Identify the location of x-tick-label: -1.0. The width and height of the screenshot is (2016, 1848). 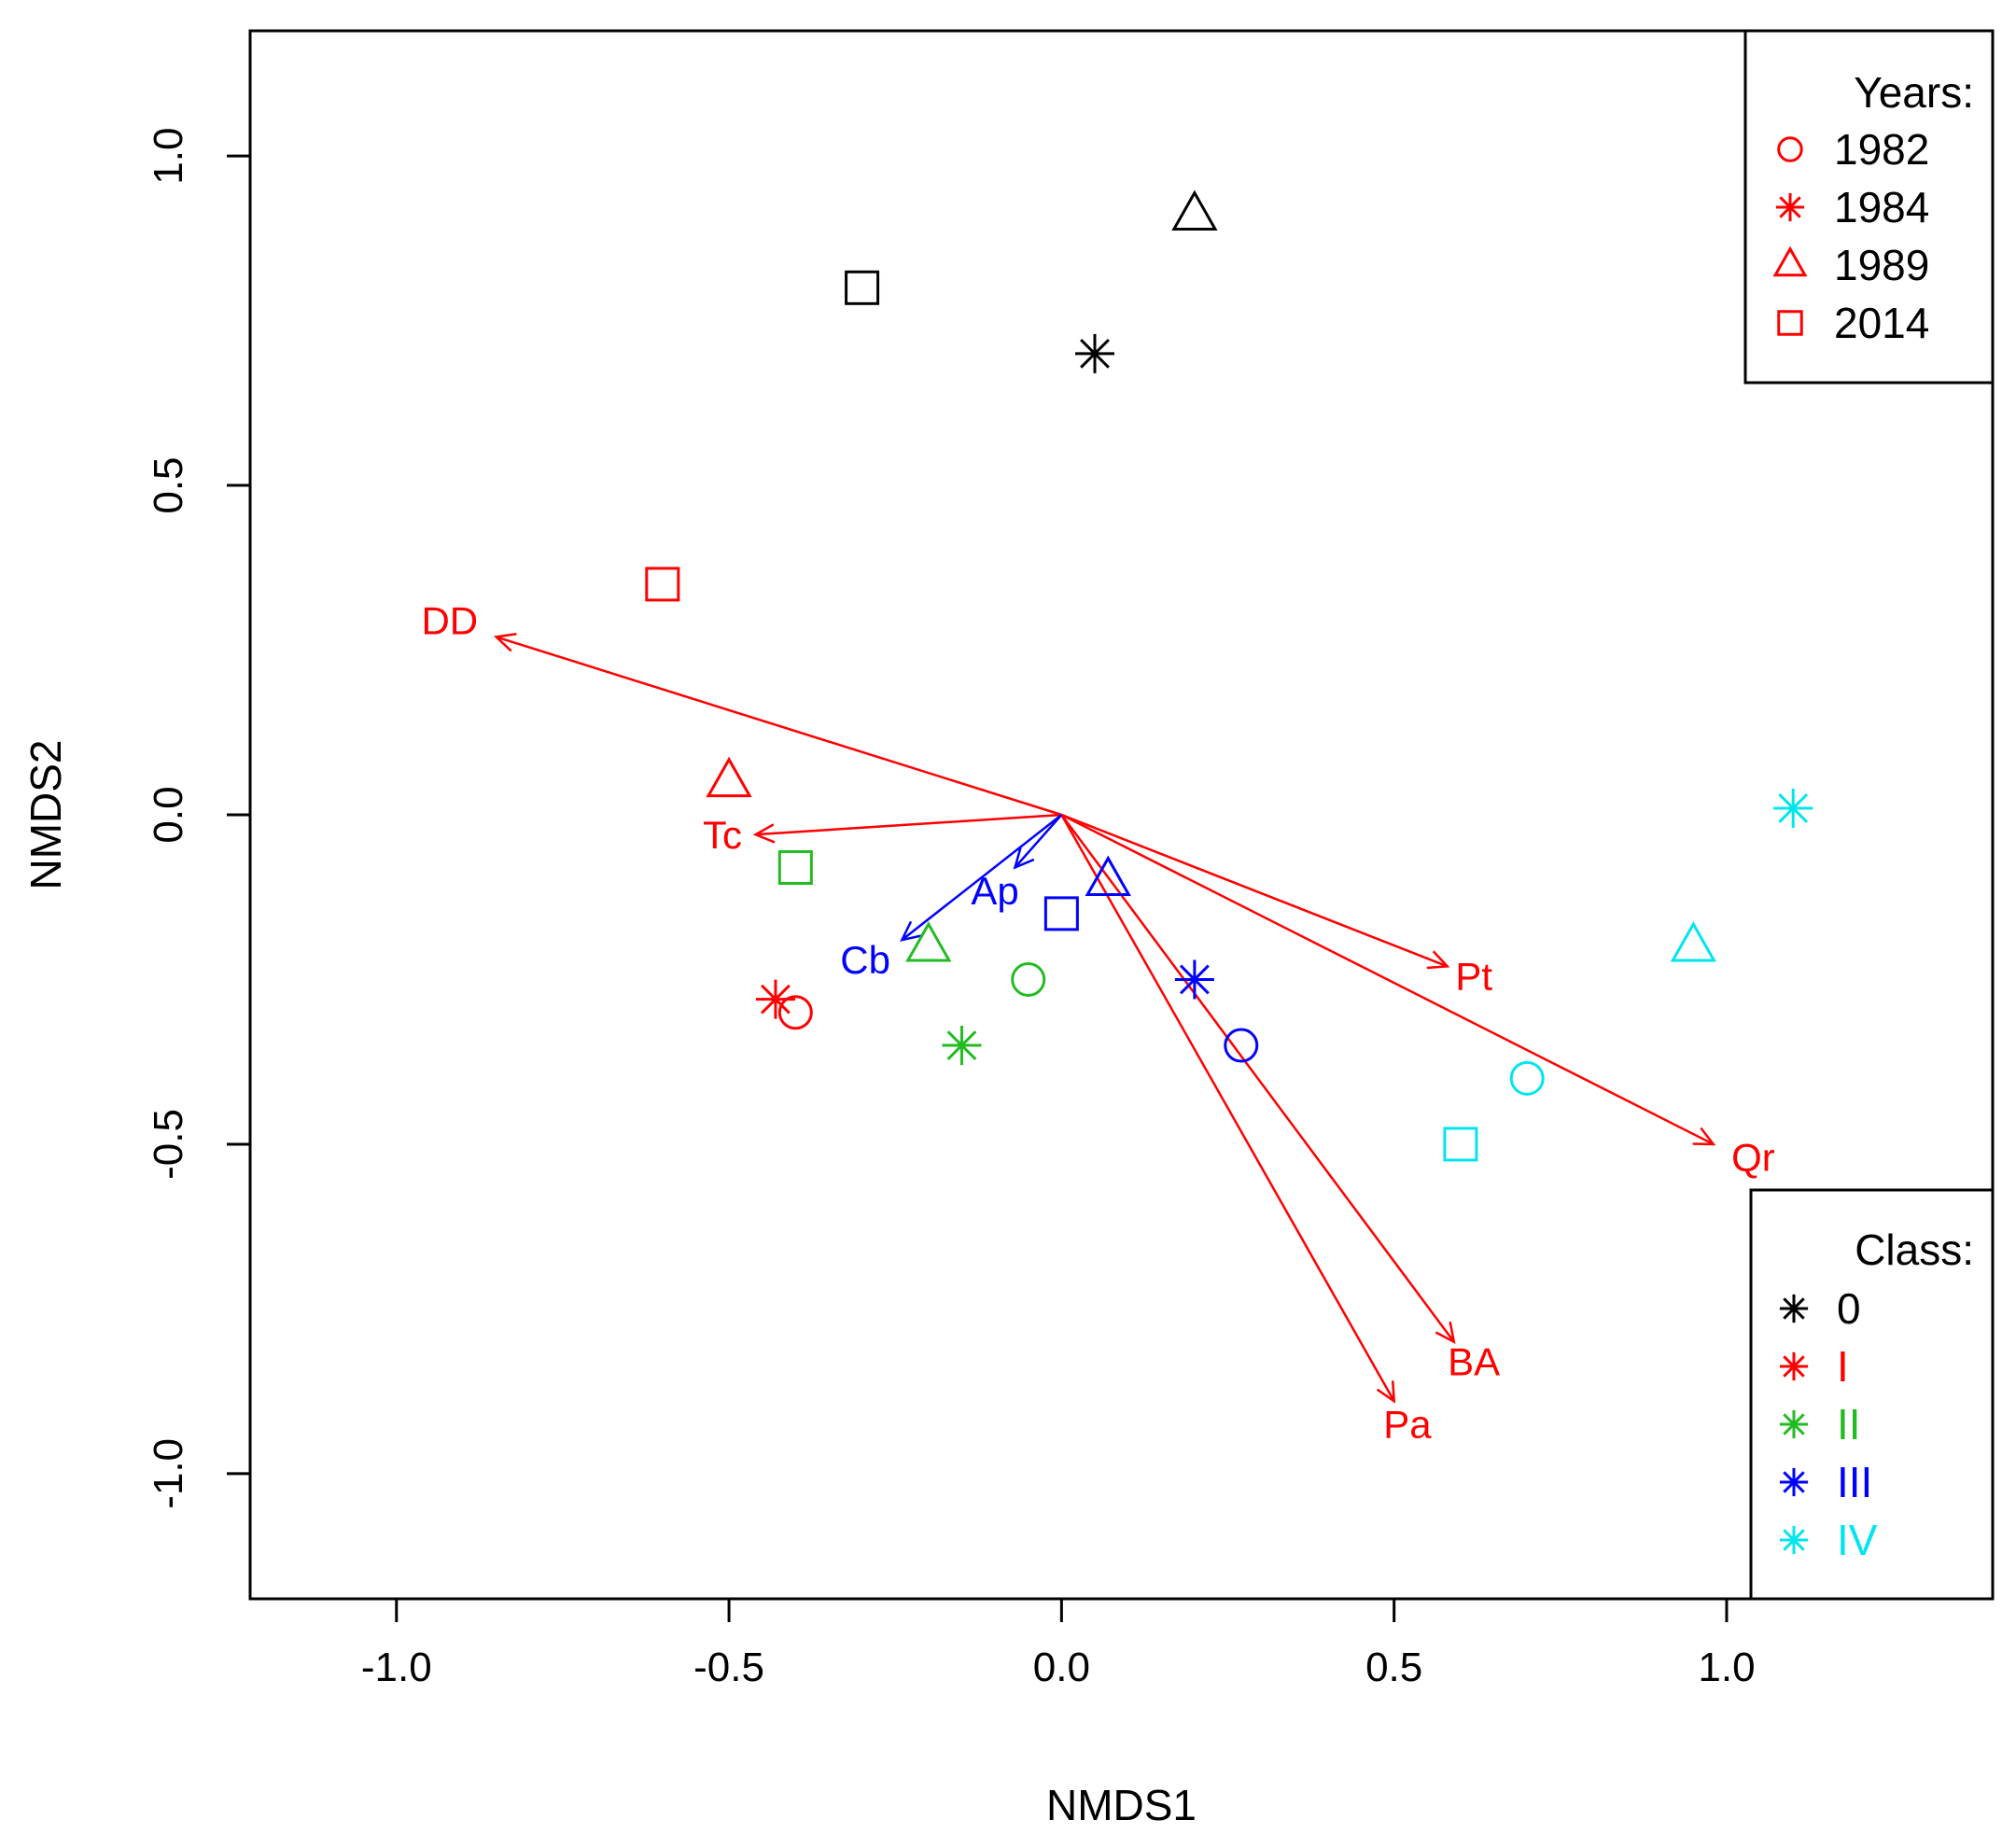
(396, 1667).